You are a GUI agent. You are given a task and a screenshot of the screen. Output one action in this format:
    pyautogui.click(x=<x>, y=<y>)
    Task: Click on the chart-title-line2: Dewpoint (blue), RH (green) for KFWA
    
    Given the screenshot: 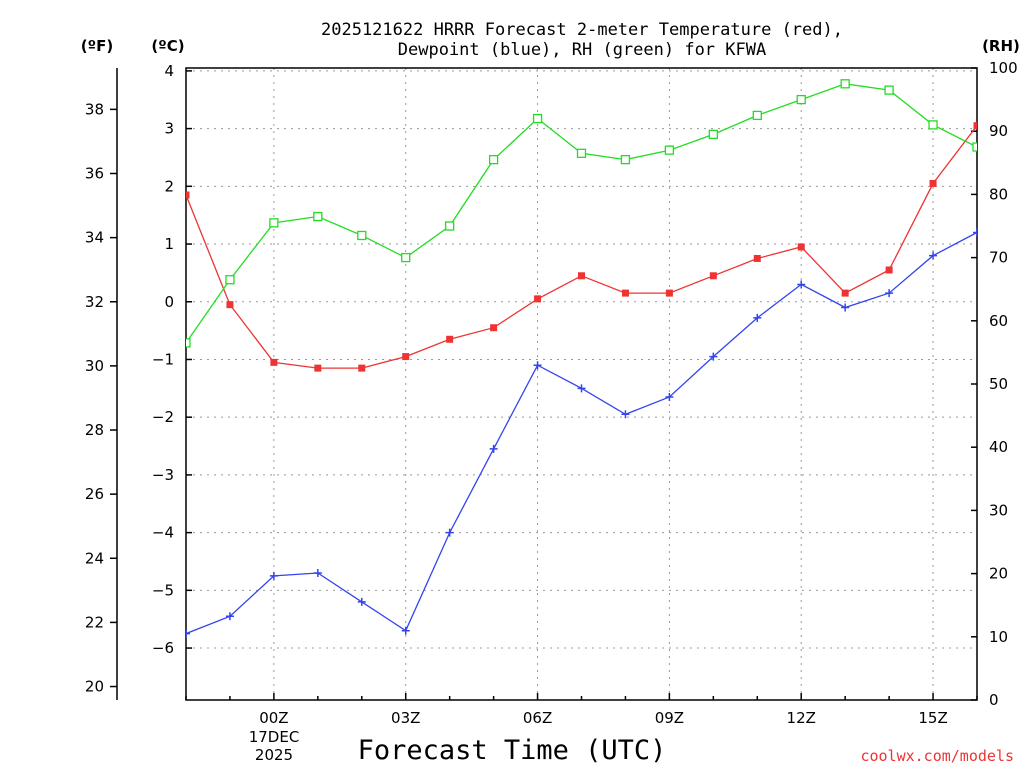 What is the action you would take?
    pyautogui.click(x=582, y=50)
    